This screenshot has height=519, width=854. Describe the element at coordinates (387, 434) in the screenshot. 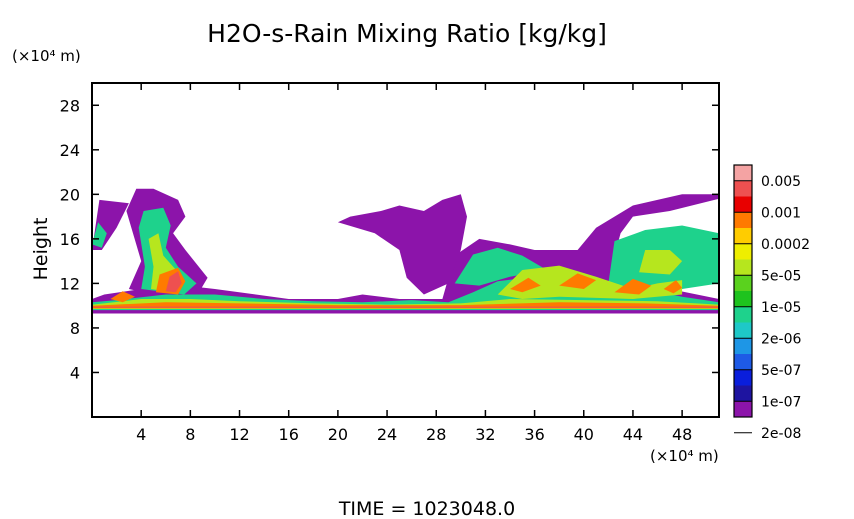

I see `x-tick-label: 24` at that location.